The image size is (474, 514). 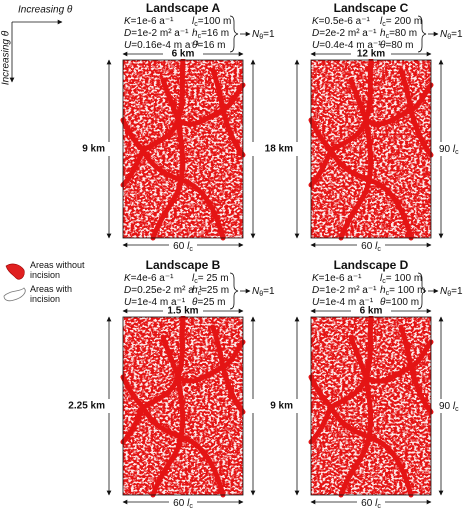 I want to click on text-part: =1e-4 m a⁻¹, so click(x=346, y=302).